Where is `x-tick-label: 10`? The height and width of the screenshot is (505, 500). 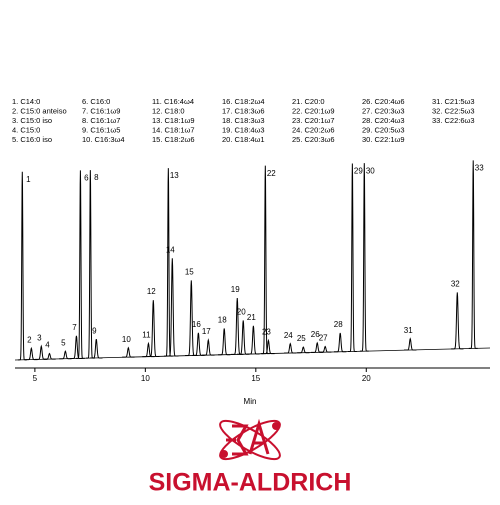
x-tick-label: 10 is located at coordinates (145, 378).